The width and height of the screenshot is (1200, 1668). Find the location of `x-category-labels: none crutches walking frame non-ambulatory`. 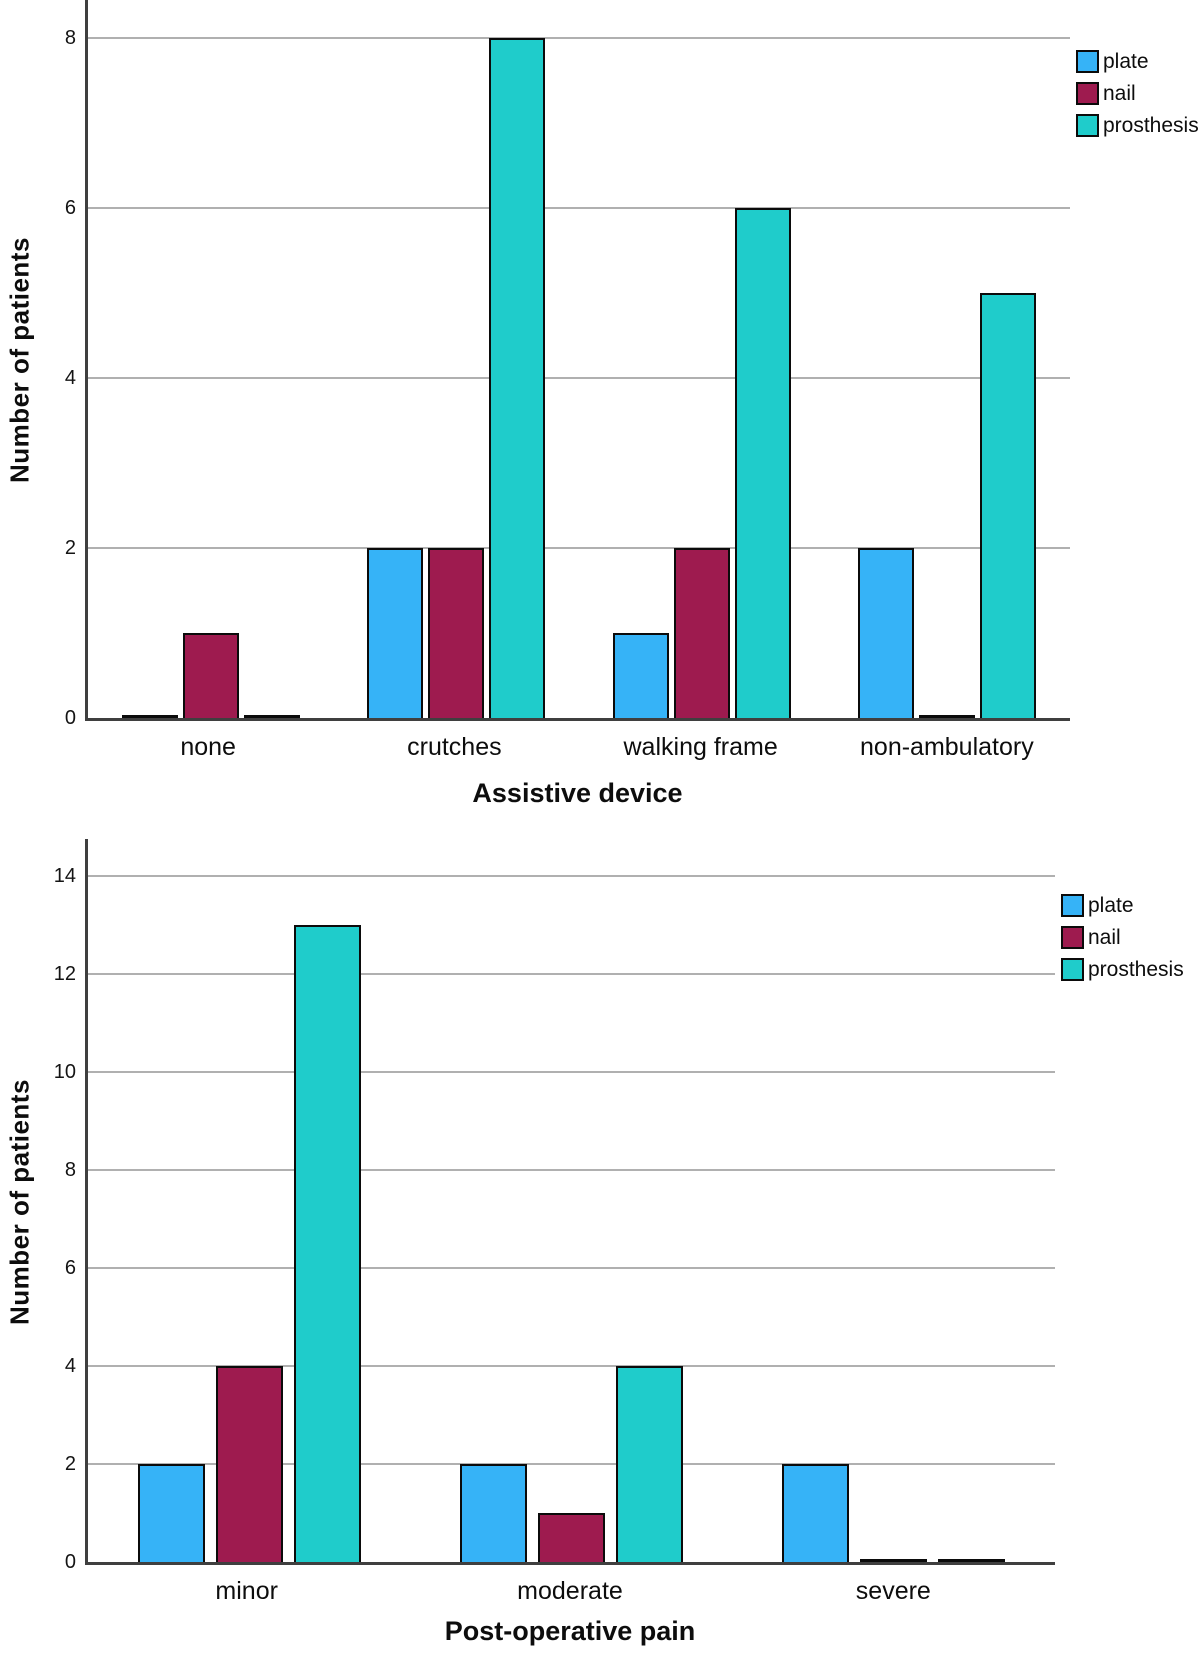

x-category-labels: none crutches walking frame non-ambulatory is located at coordinates (577, 747).